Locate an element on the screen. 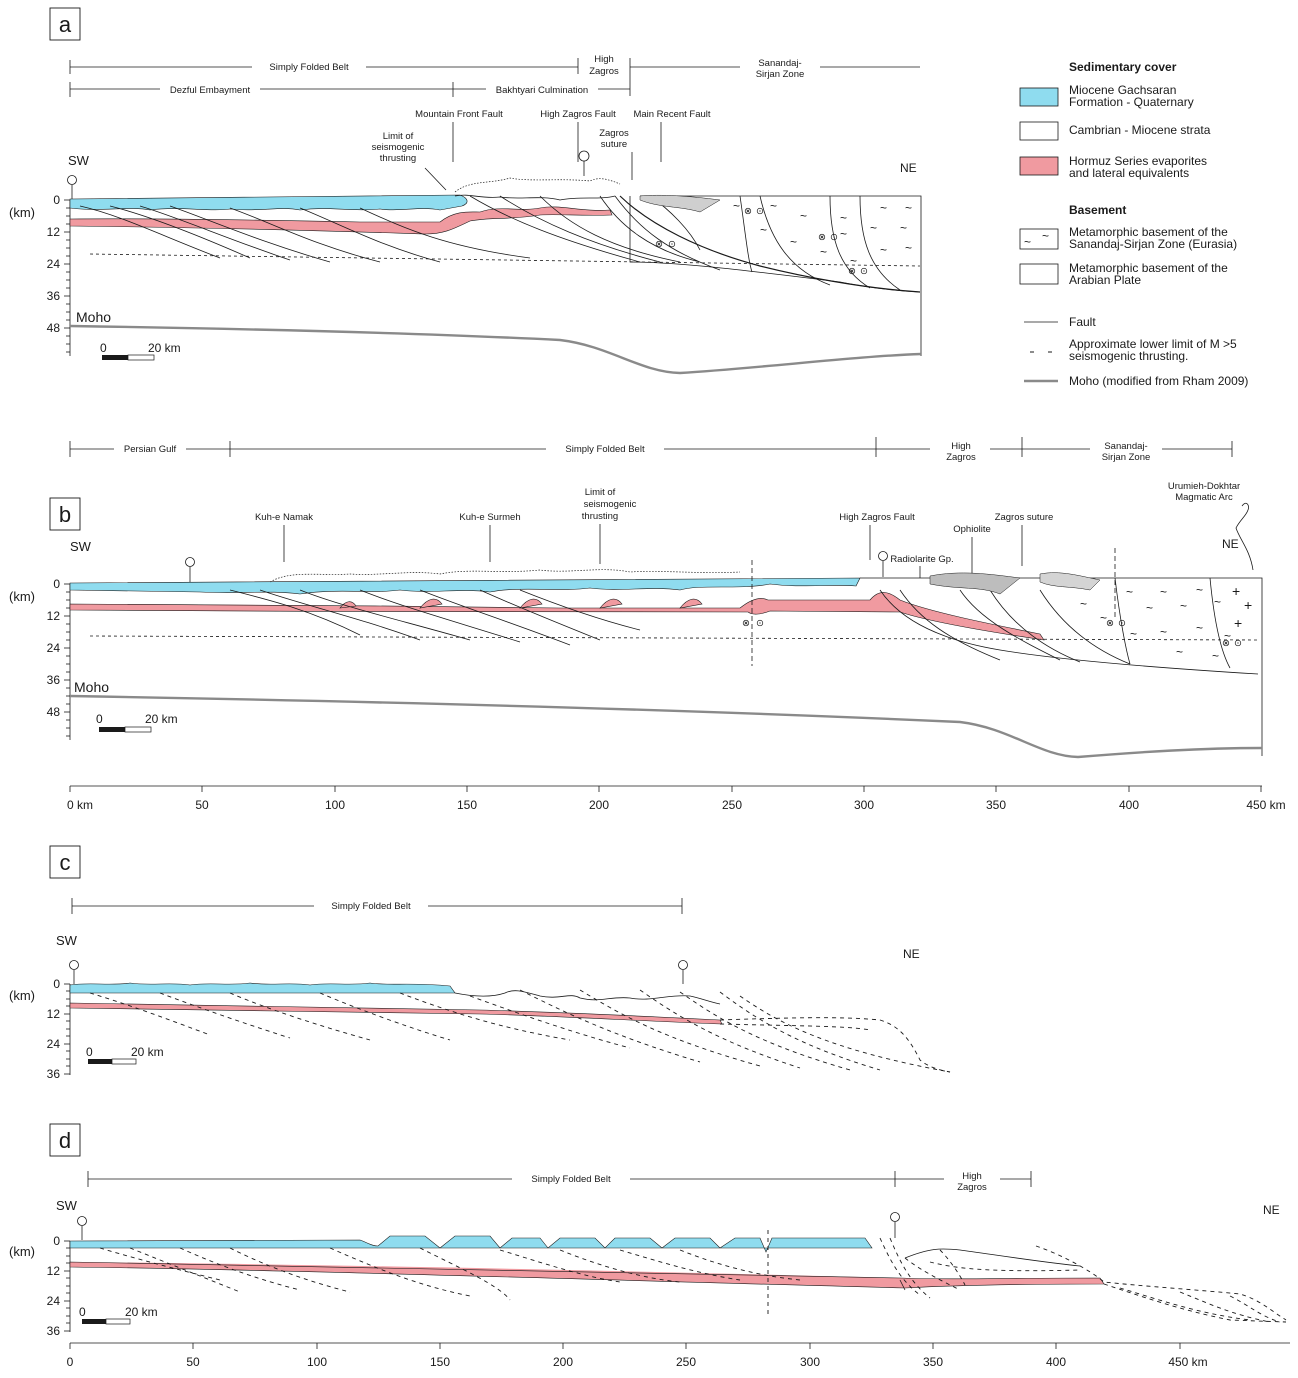 This screenshot has width=1298, height=1378. zone-sanandaj: Sanandaj- is located at coordinates (779, 63).